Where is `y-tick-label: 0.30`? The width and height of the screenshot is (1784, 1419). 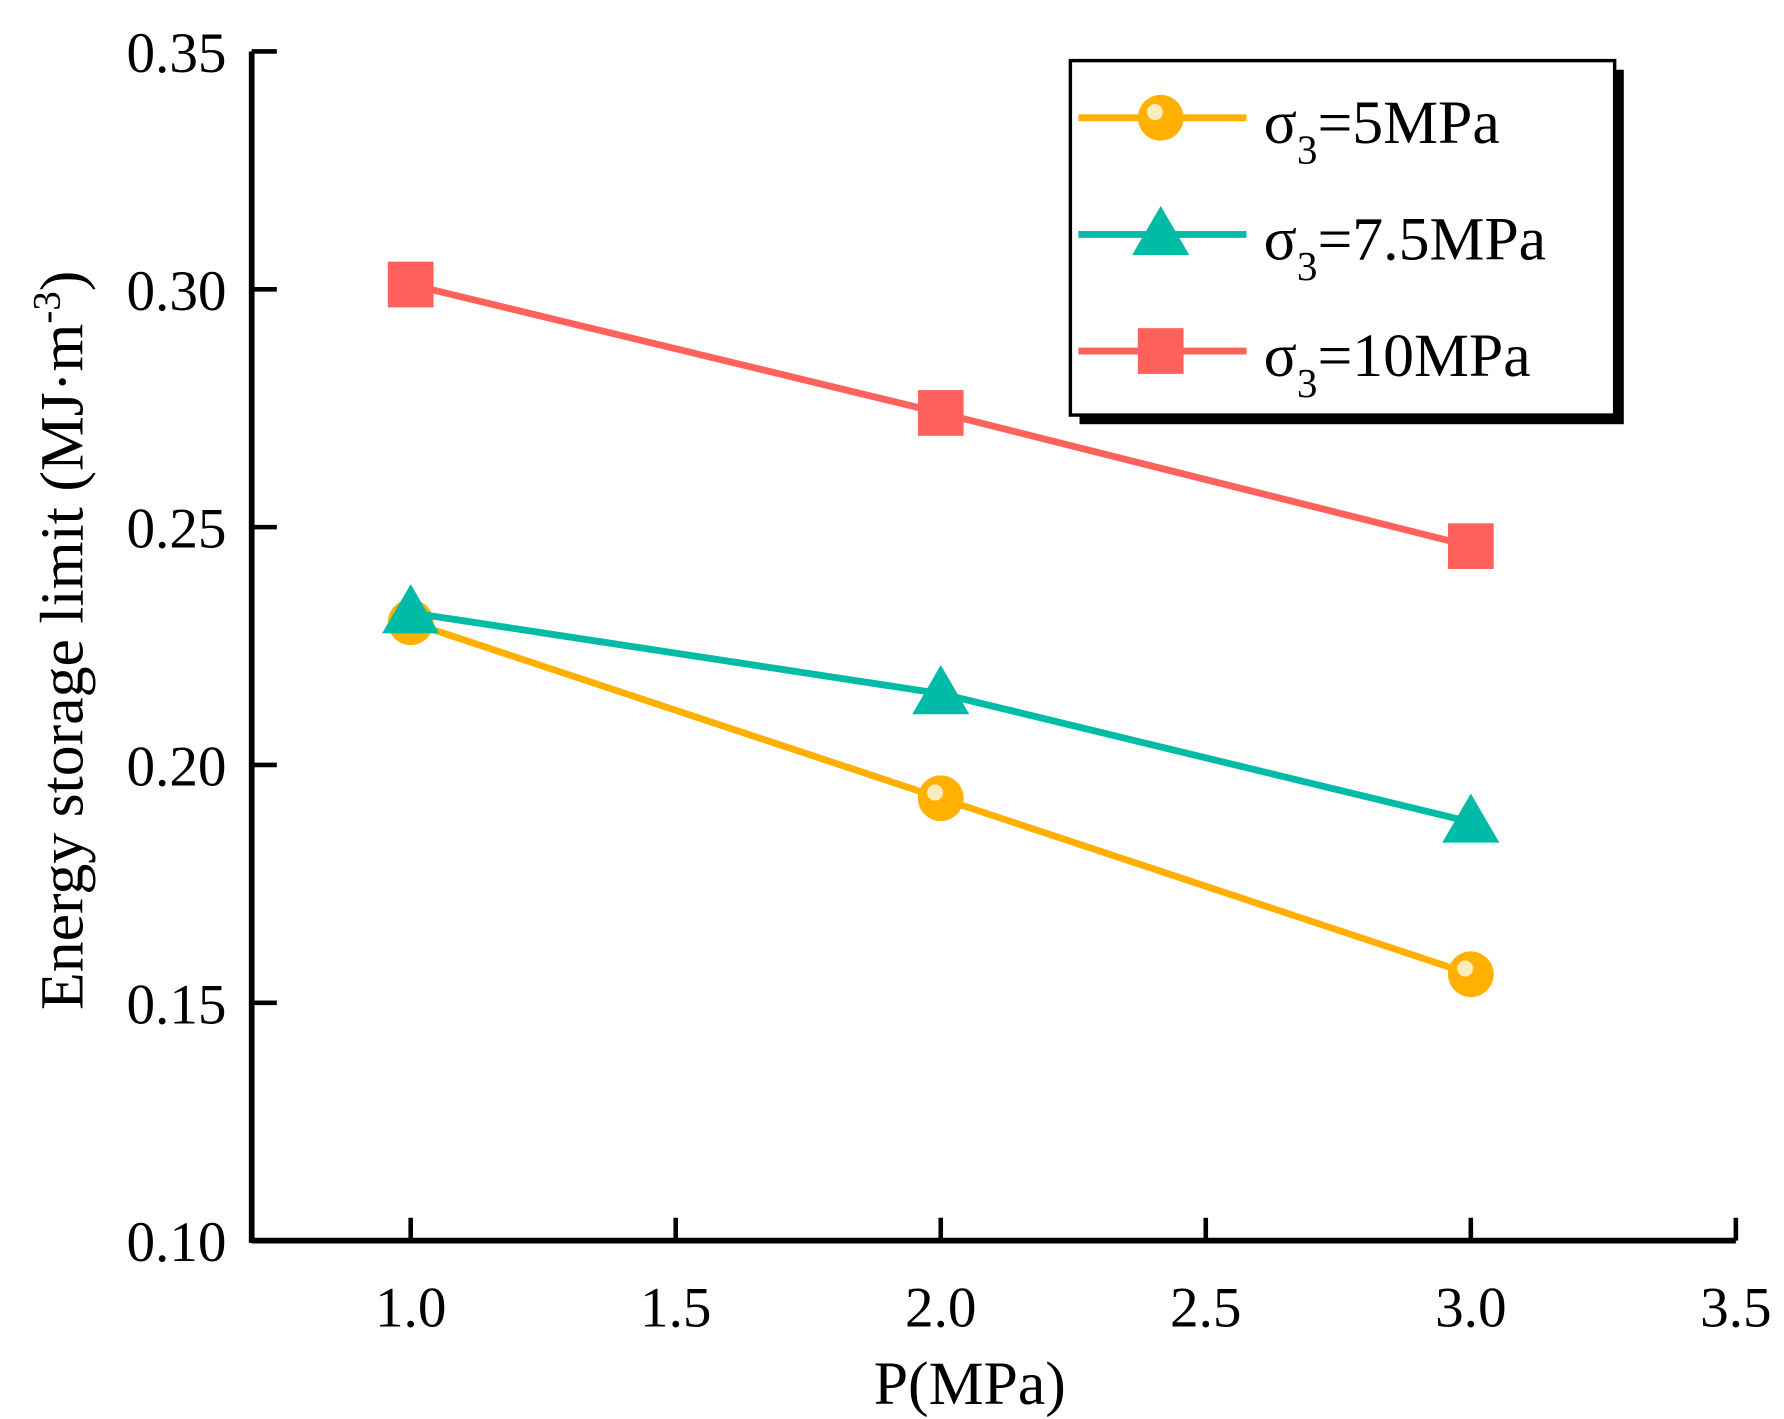 y-tick-label: 0.30 is located at coordinates (176, 291).